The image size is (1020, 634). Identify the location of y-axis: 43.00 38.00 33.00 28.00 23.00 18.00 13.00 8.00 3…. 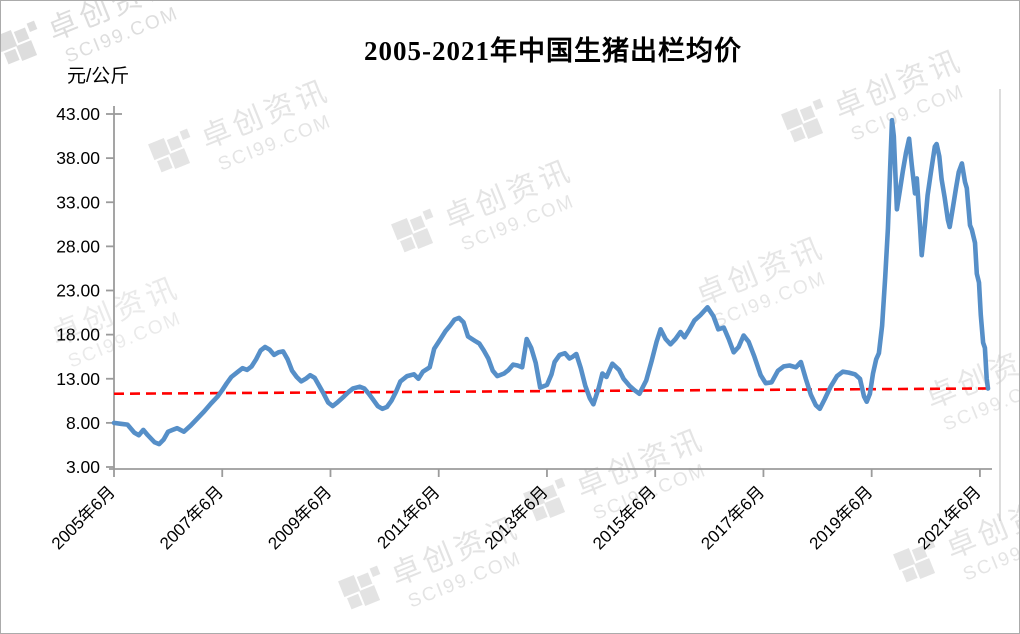
(89, 290).